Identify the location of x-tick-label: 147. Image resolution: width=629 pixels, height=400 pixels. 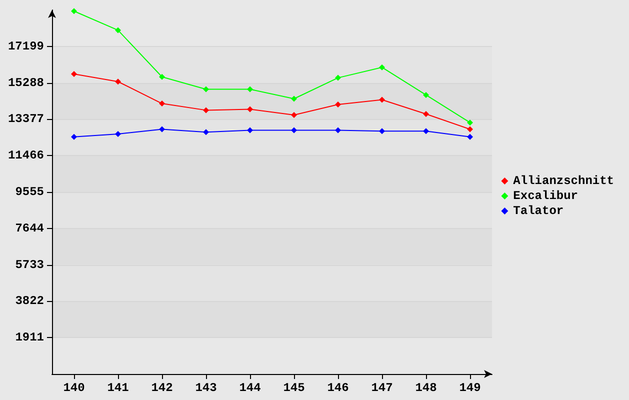
(382, 388).